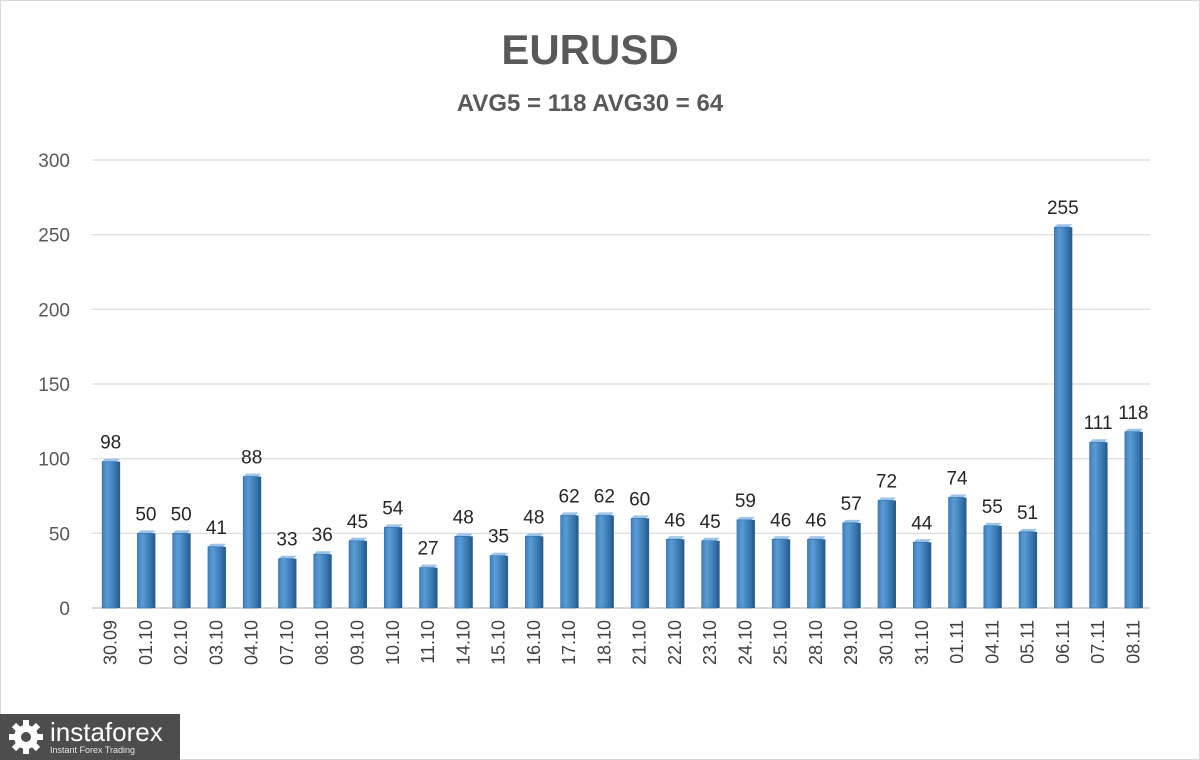 The height and width of the screenshot is (760, 1200). Describe the element at coordinates (54, 460) in the screenshot. I see `y-tick-label: 100` at that location.